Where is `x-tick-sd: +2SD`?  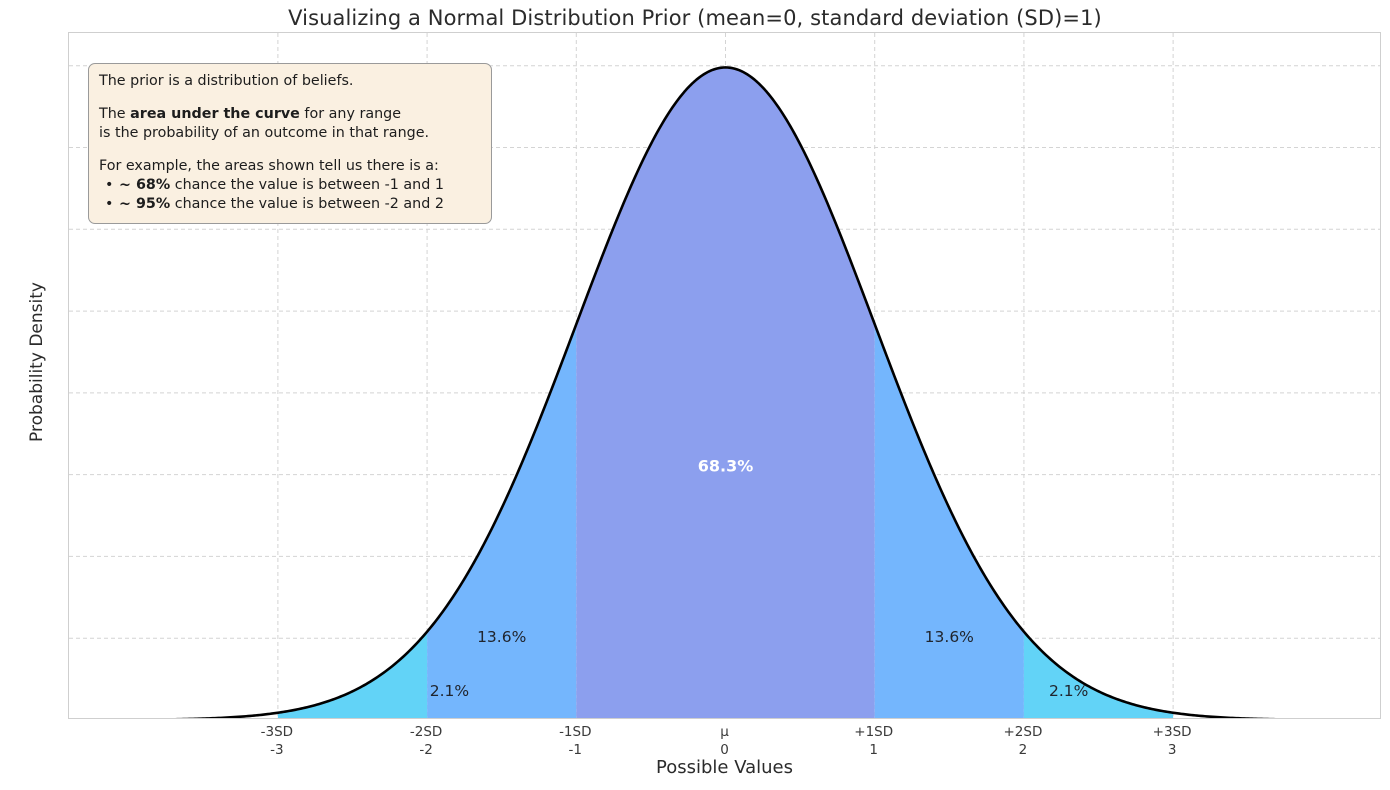
x-tick-sd: +2SD is located at coordinates (1023, 732).